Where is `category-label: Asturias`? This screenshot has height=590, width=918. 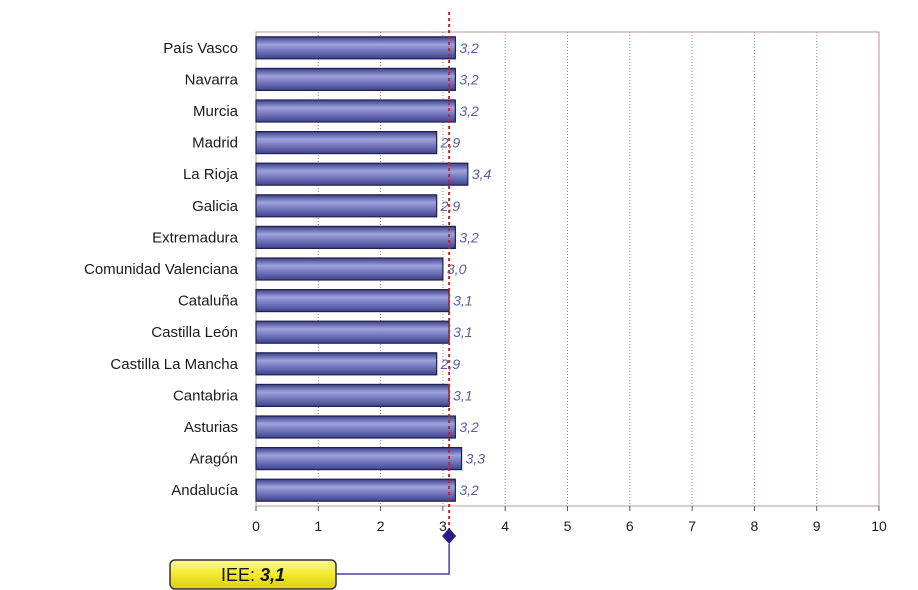
category-label: Asturias is located at coordinates (211, 427).